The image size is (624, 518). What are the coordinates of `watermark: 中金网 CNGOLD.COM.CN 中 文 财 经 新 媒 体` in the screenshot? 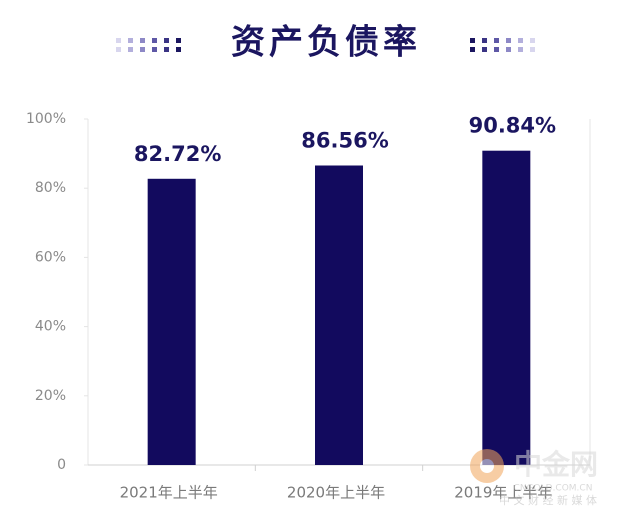 It's located at (534, 477).